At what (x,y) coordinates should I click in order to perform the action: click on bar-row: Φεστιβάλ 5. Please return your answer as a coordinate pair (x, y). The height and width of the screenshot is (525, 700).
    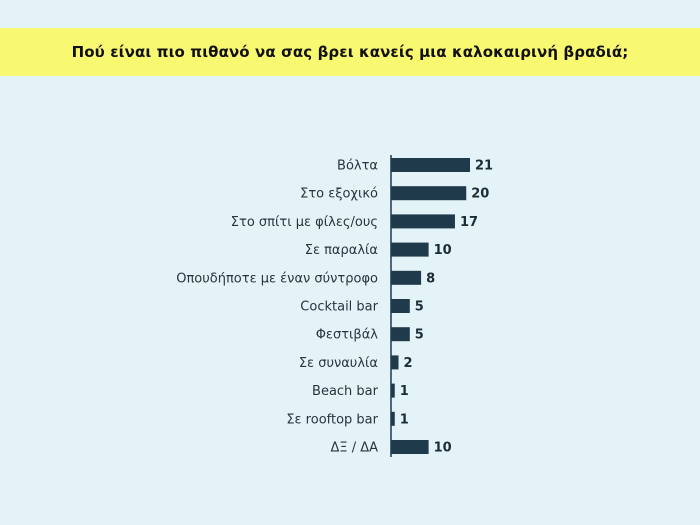
    Looking at the image, I should click on (370, 335).